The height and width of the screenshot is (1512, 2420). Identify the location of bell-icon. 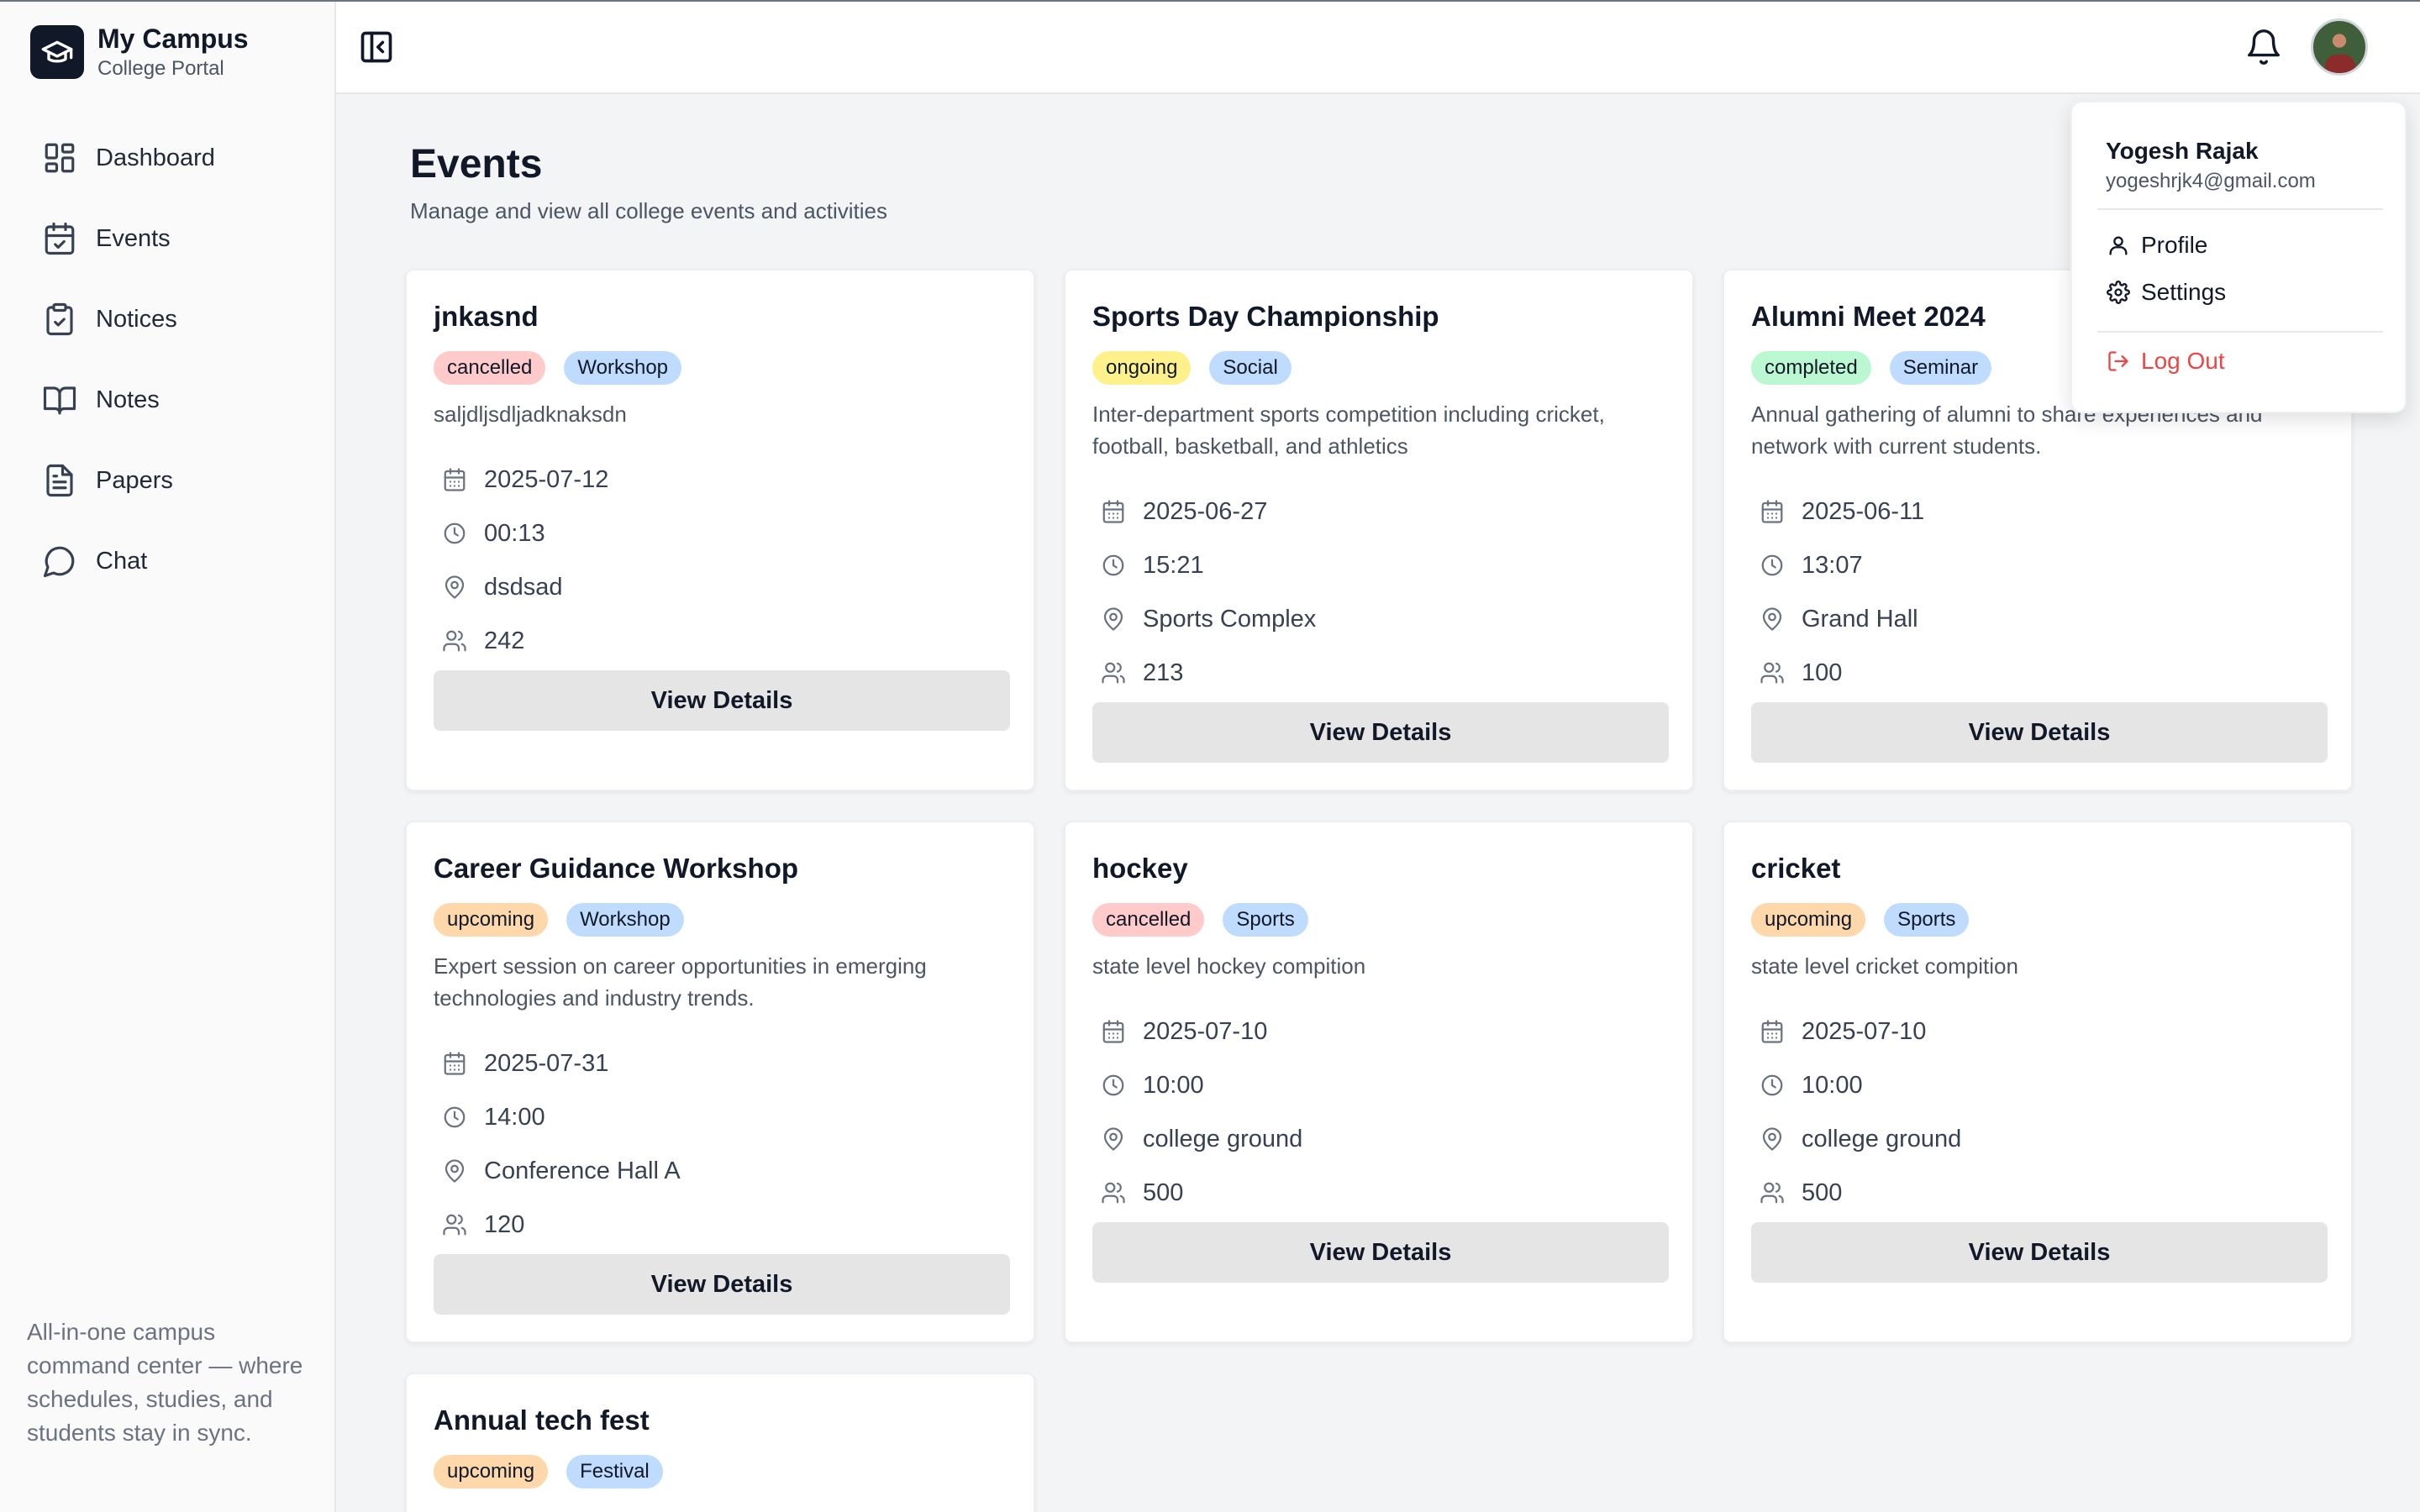
(2264, 47).